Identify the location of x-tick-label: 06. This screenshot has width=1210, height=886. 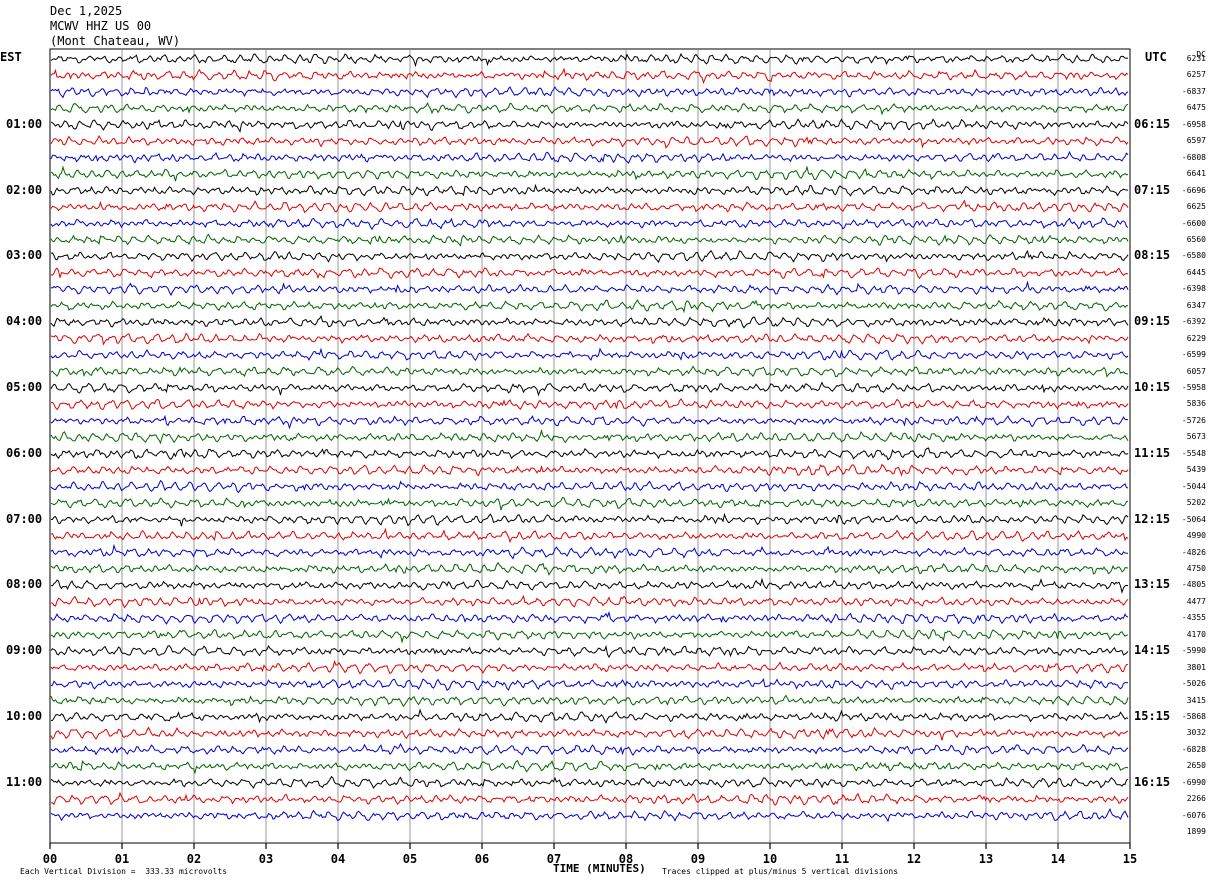
(482, 859).